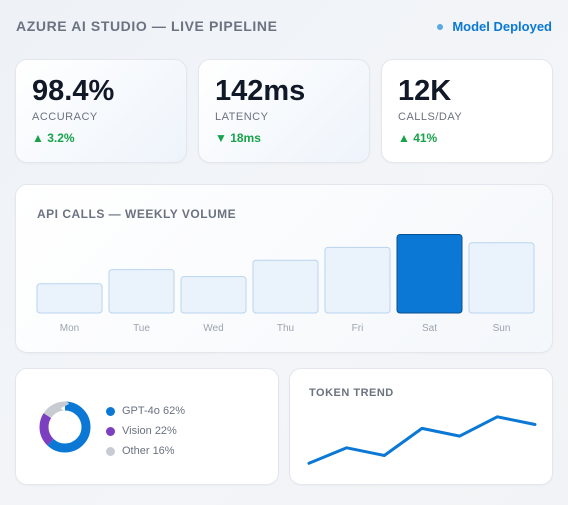  I want to click on bar-mon, so click(69, 298).